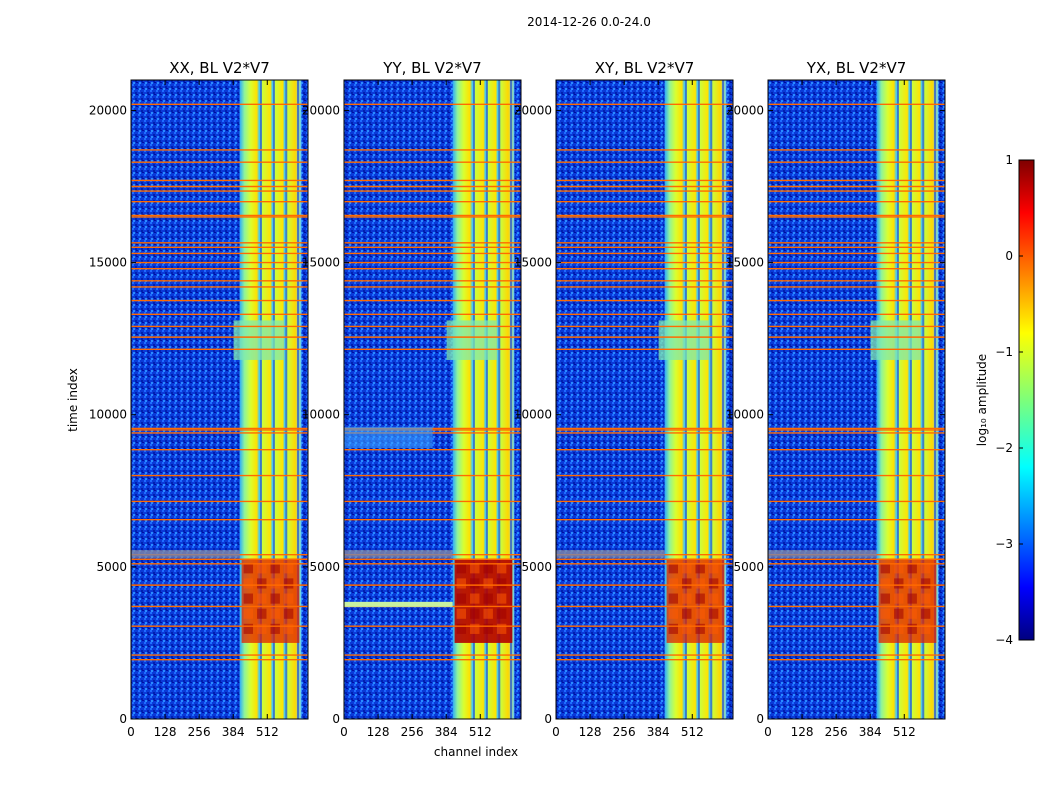 Image resolution: width=1050 pixels, height=800 pixels. Describe the element at coordinates (476, 752) in the screenshot. I see `x-axis-label: channel index` at that location.